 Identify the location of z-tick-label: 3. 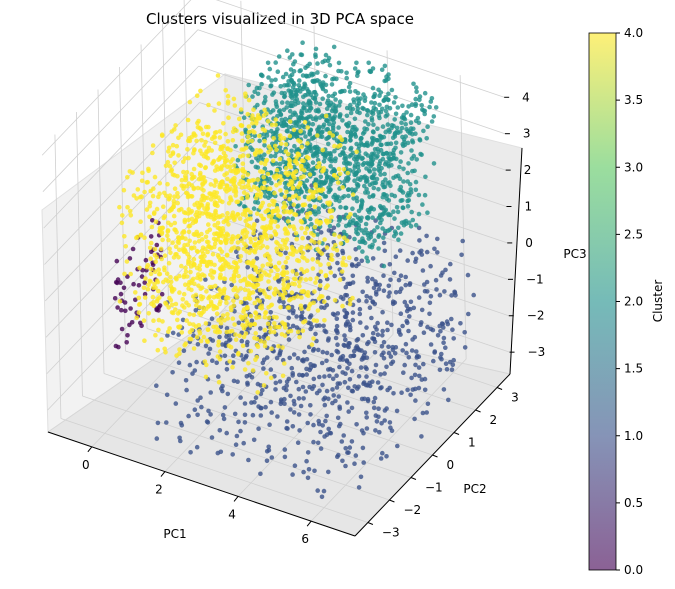
(527, 134).